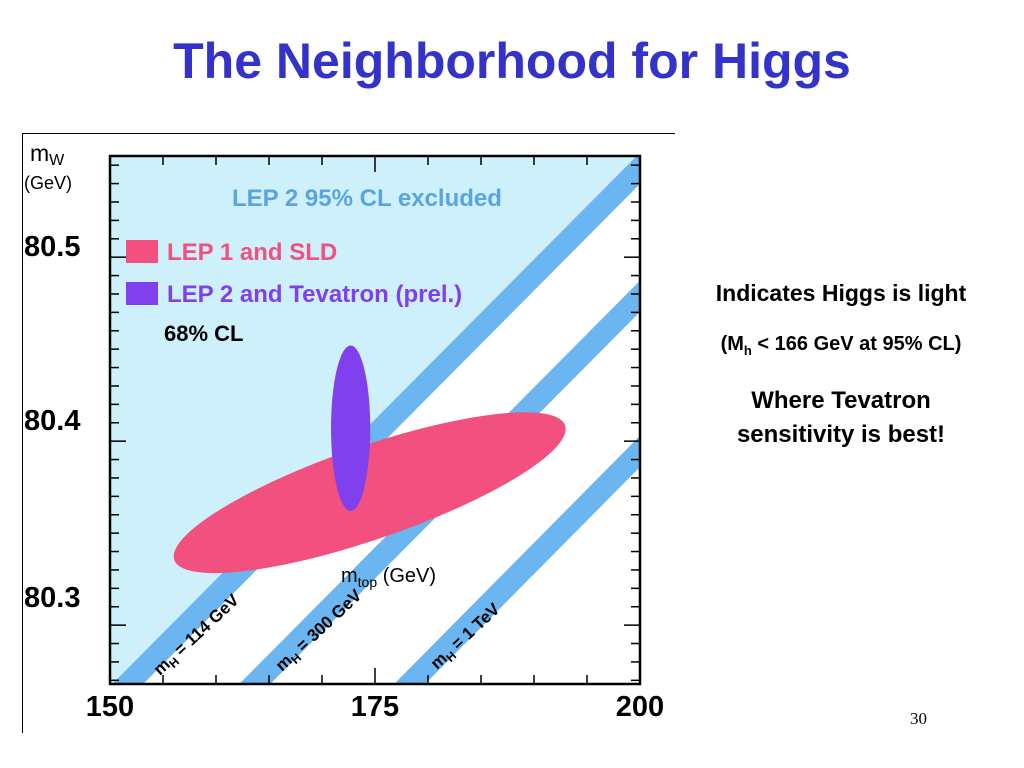  Describe the element at coordinates (52, 247) in the screenshot. I see `y-tick-label-80.5: 80.5` at that location.